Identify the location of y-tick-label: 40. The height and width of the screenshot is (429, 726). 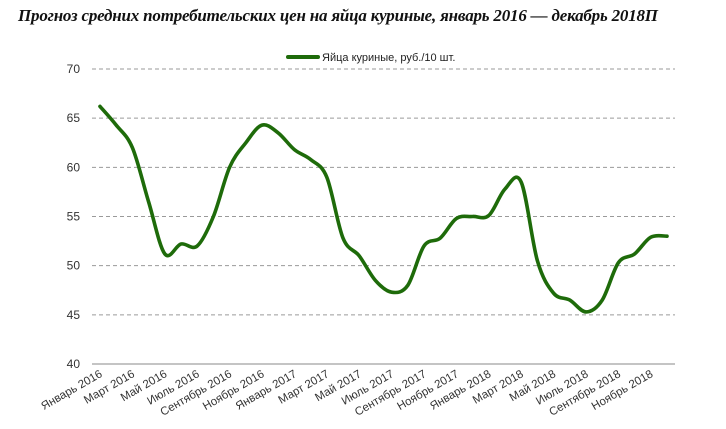
(74, 364).